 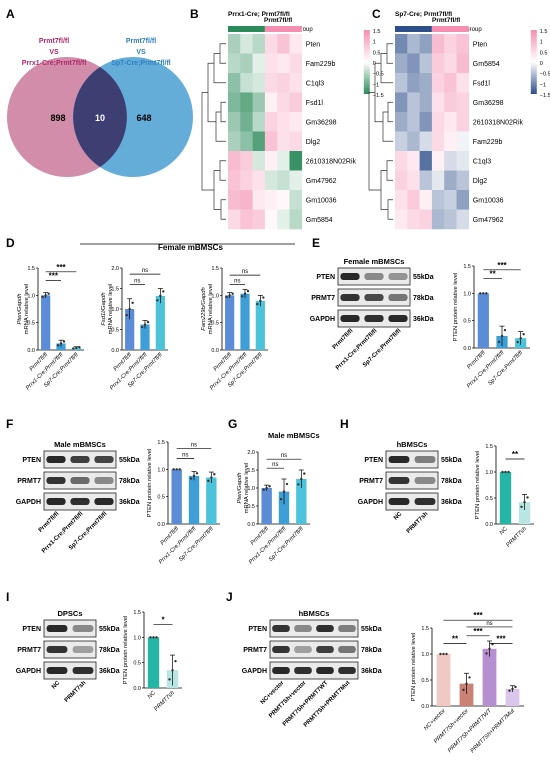 I want to click on panel-d-title: Female mBMSCs, so click(x=190, y=247).